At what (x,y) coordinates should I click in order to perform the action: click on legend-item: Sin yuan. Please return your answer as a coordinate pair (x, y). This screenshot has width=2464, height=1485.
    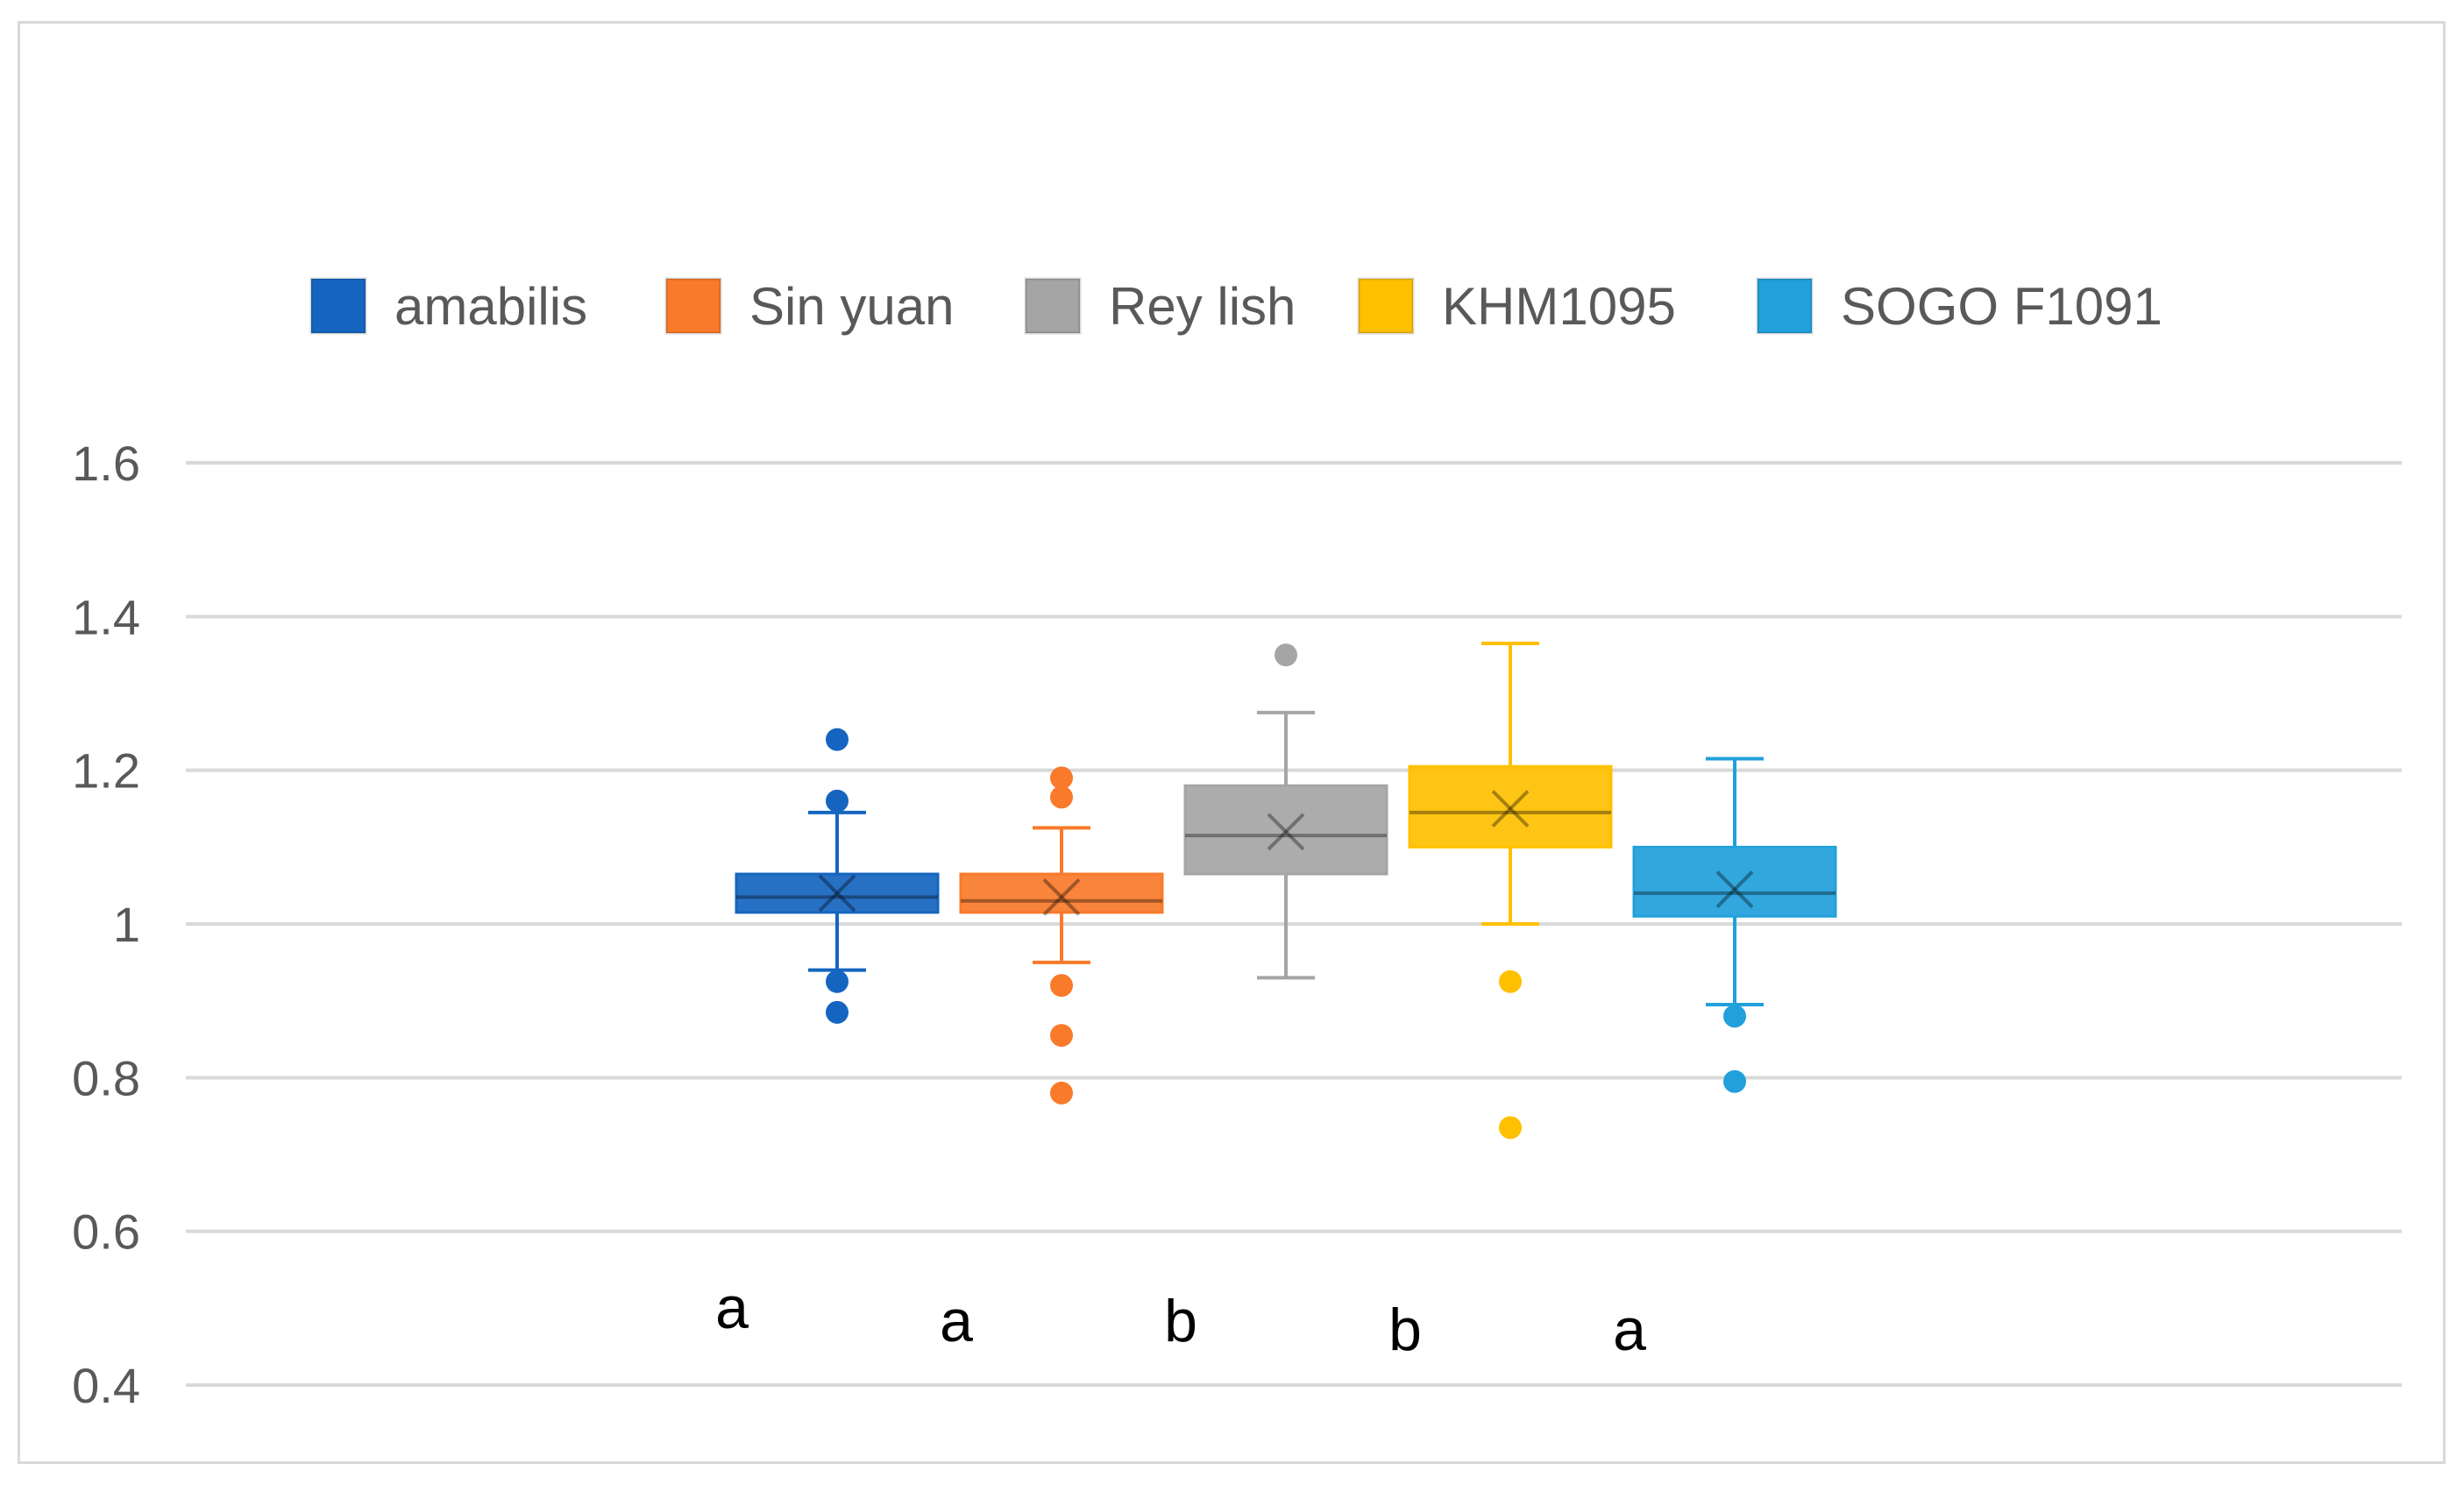
    Looking at the image, I should click on (809, 307).